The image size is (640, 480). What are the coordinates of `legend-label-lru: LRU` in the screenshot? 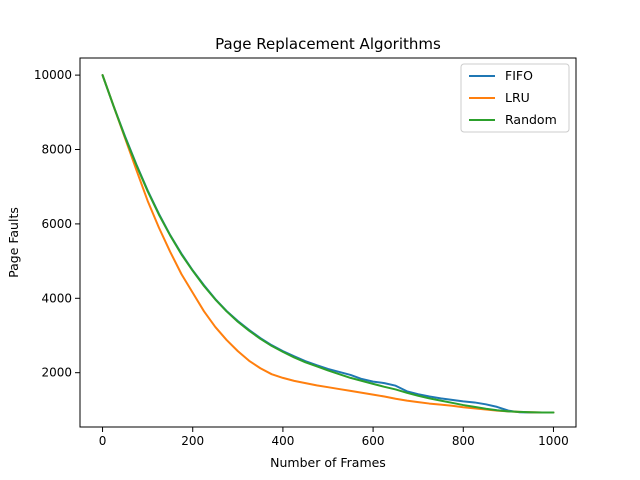 It's located at (517, 97).